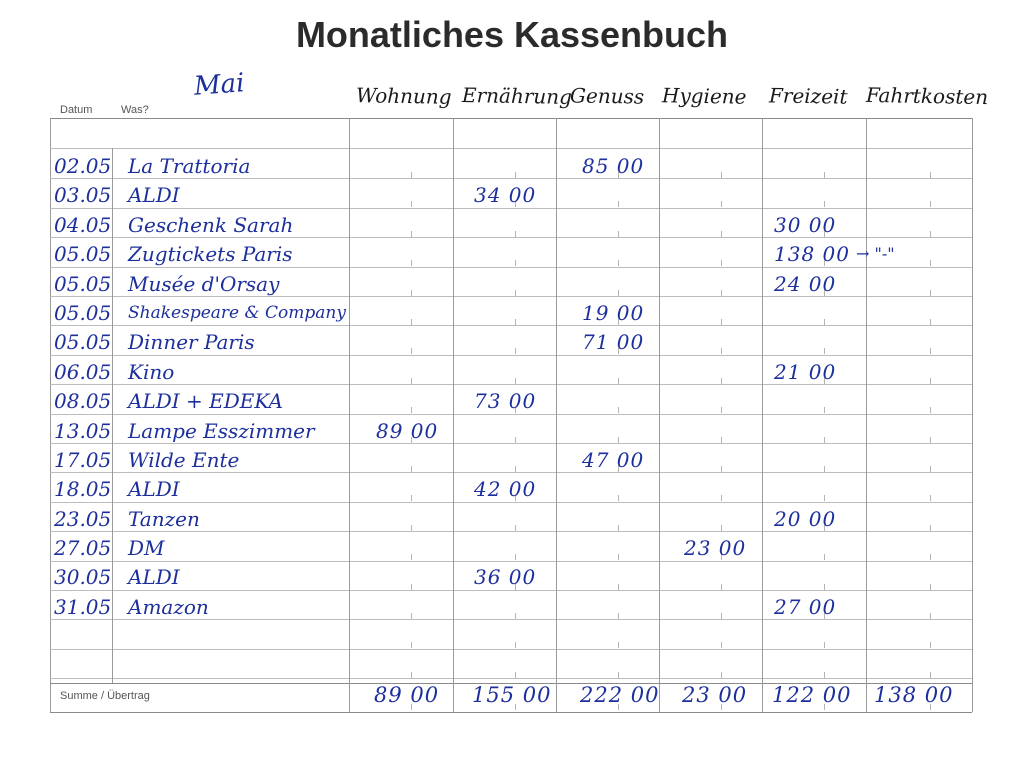 The width and height of the screenshot is (1024, 768). What do you see at coordinates (511, 460) in the screenshot?
I see `table-row: 17.05 Wilde Ente 47 00` at bounding box center [511, 460].